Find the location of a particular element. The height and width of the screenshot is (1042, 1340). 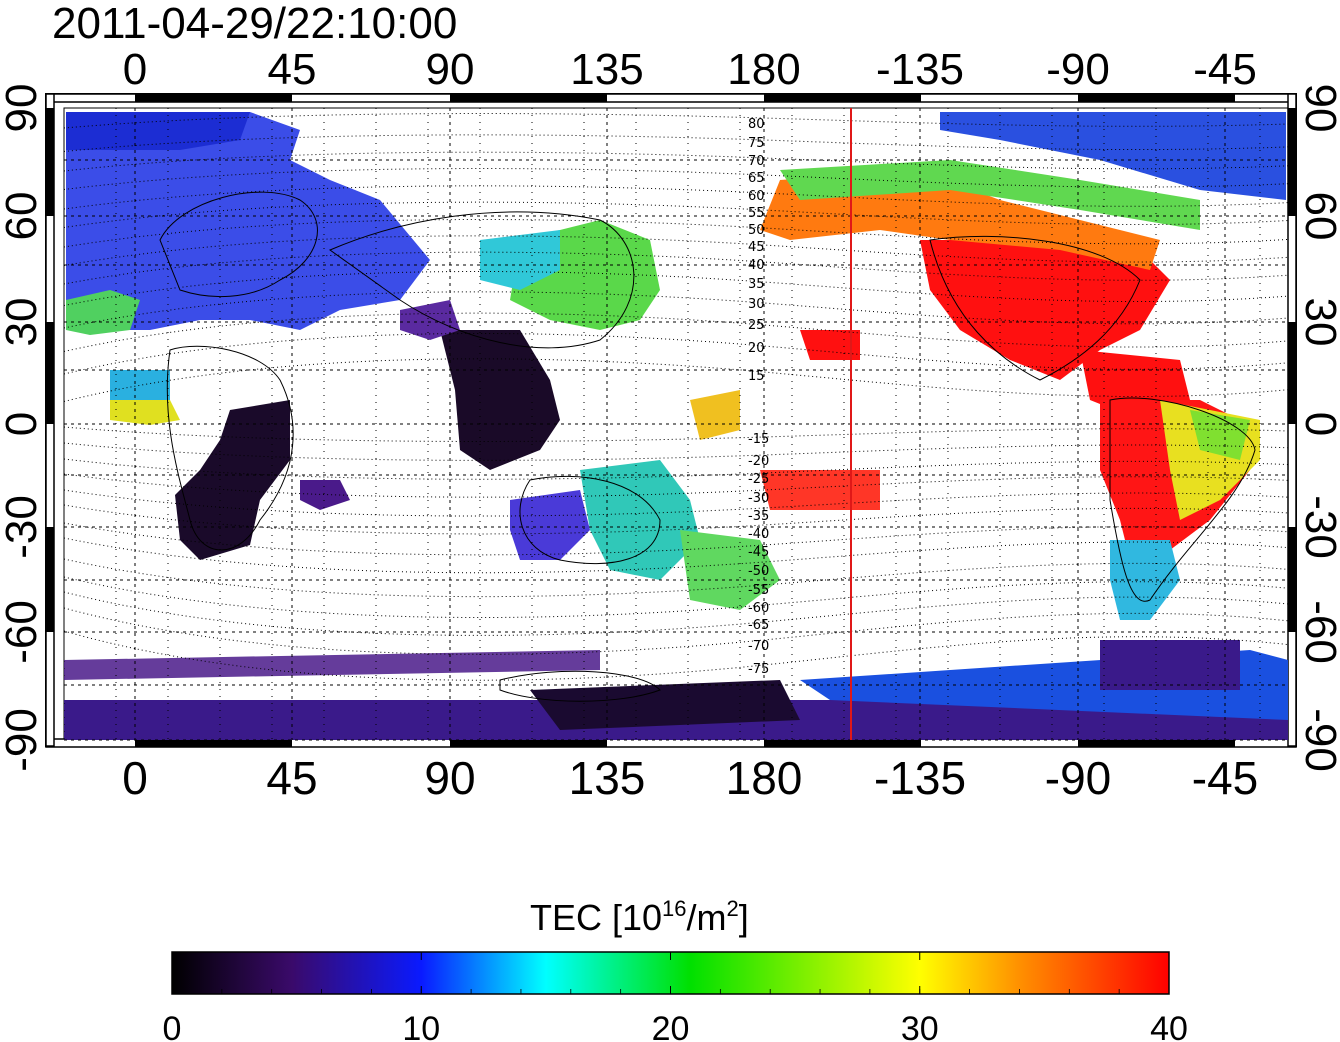

top-longitude-label: -45 is located at coordinates (1225, 69).